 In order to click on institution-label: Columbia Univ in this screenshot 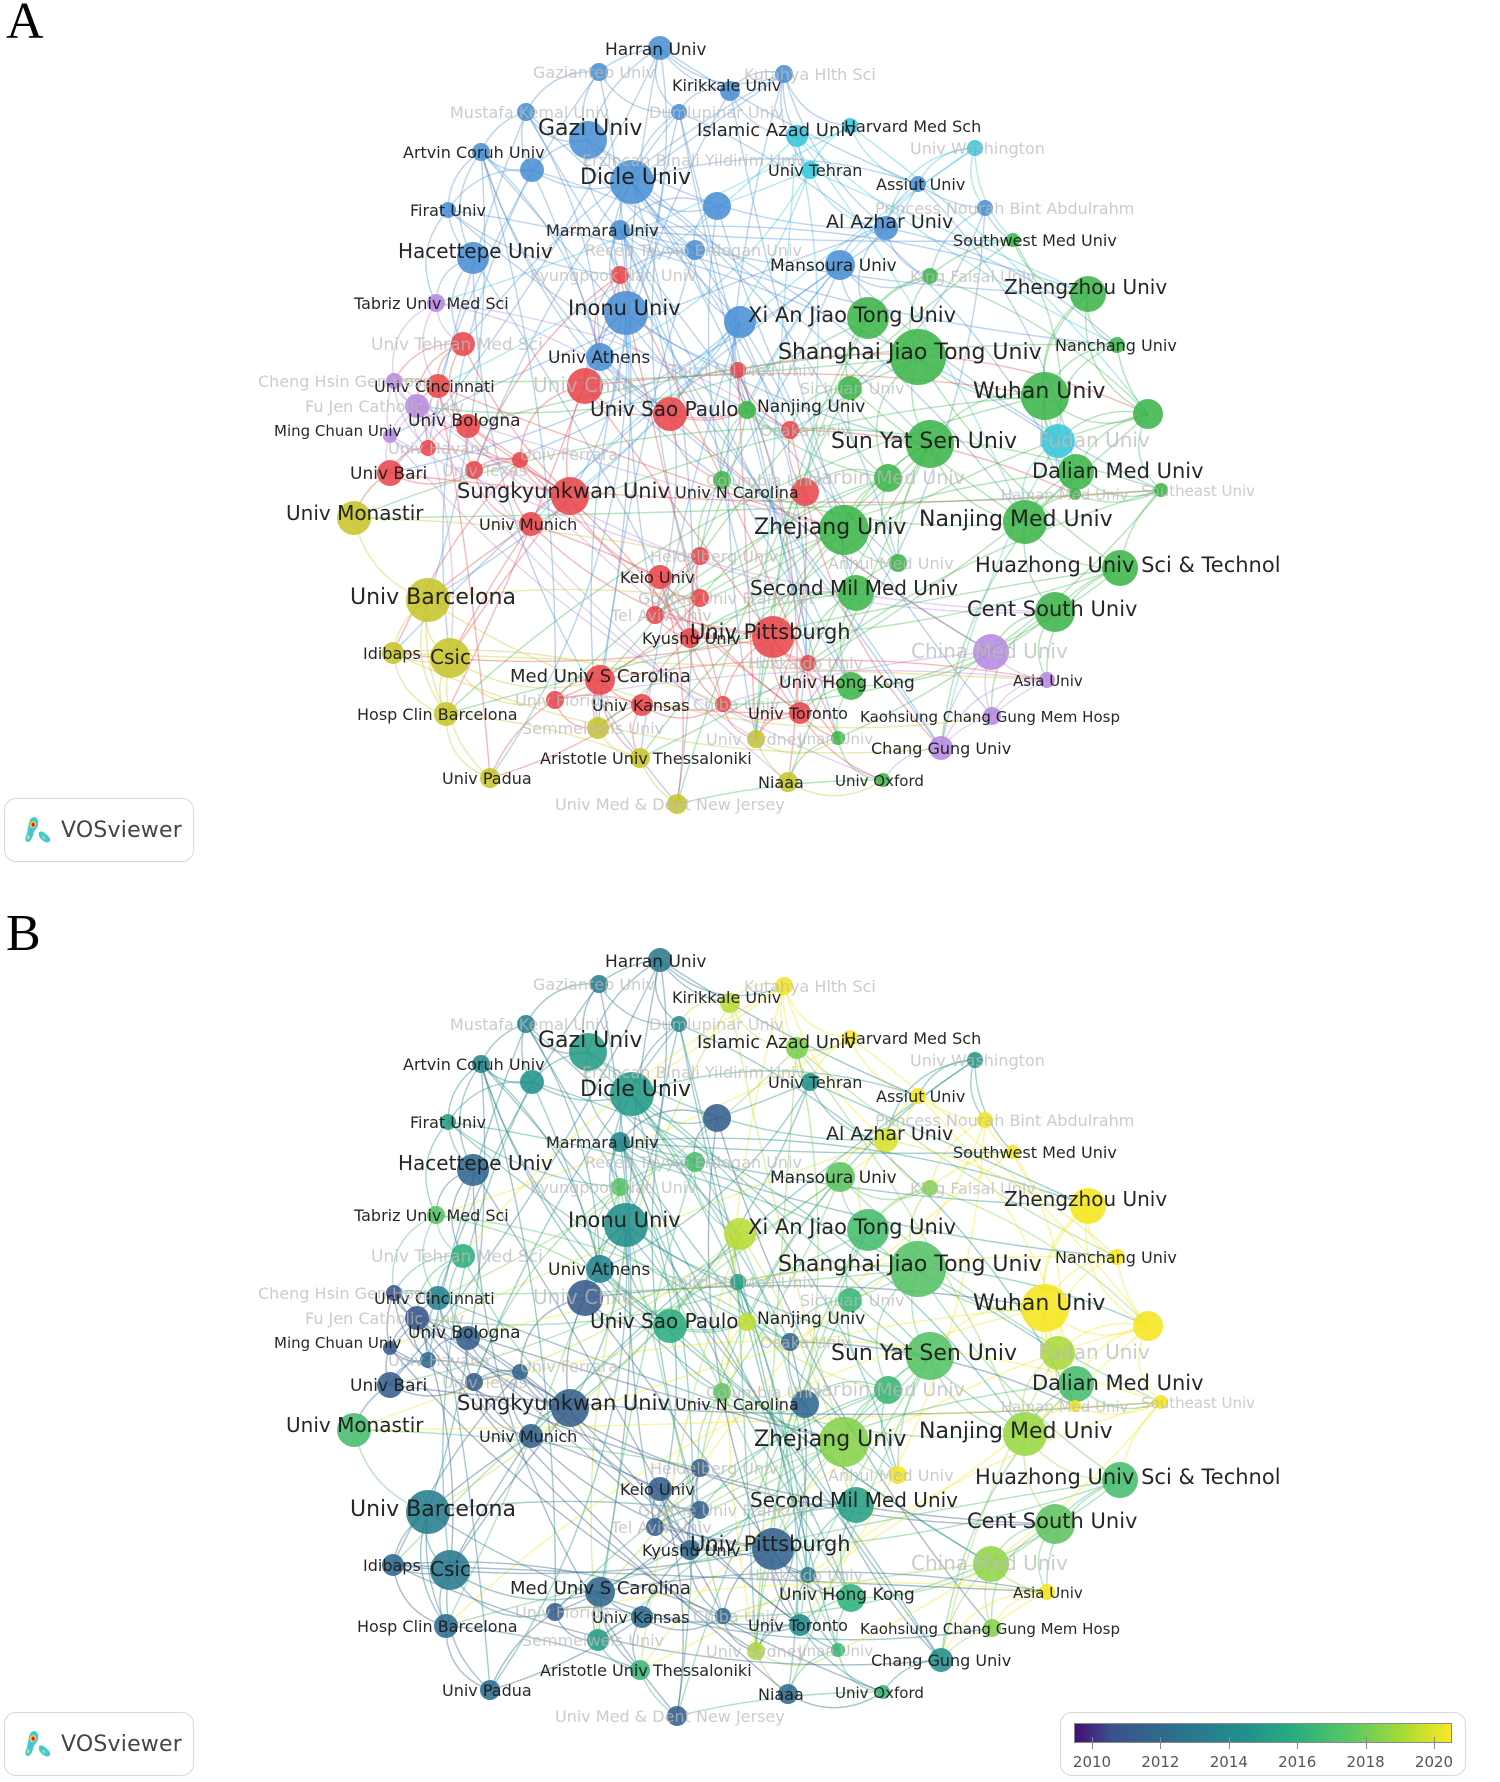, I will do `click(764, 1392)`.